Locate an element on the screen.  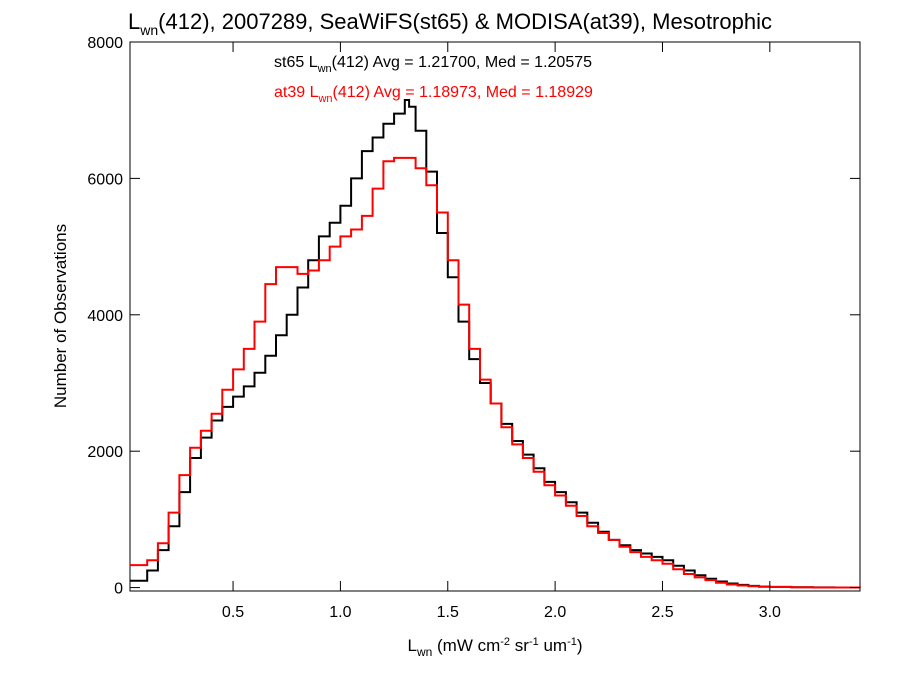
x-tick-label: 1.5 is located at coordinates (448, 612).